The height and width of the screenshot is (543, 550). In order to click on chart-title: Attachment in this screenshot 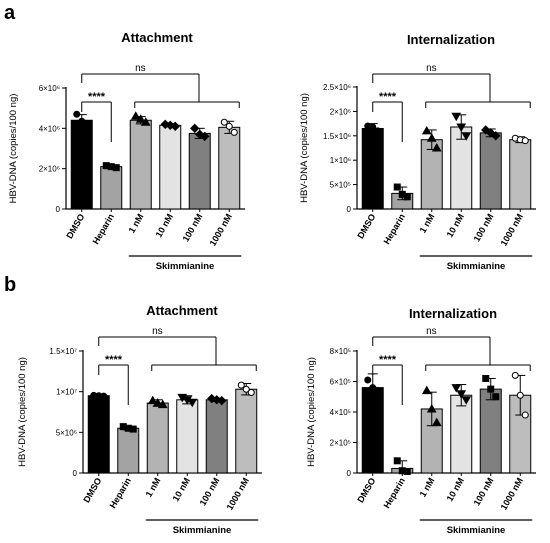, I will do `click(157, 37)`.